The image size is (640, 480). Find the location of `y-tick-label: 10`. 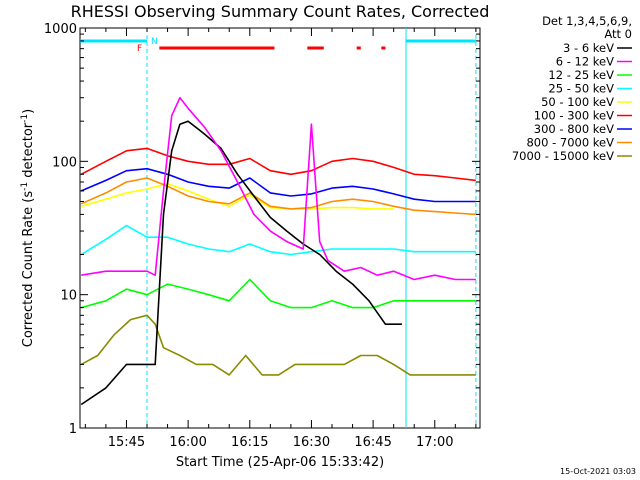

y-tick-label: 10 is located at coordinates (68, 296).